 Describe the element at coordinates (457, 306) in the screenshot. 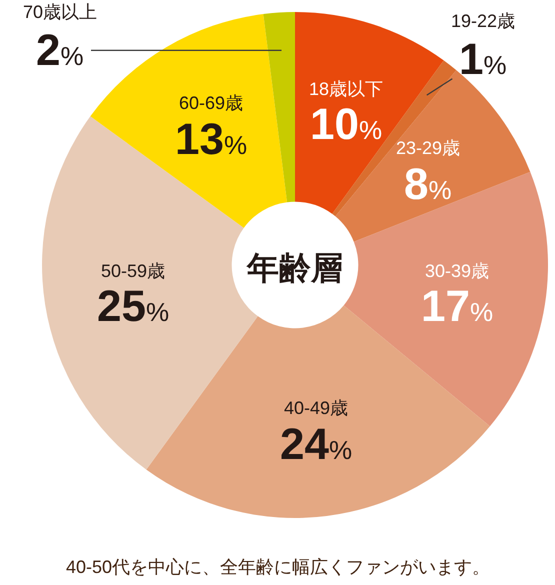

I see `data-label: 17%` at that location.